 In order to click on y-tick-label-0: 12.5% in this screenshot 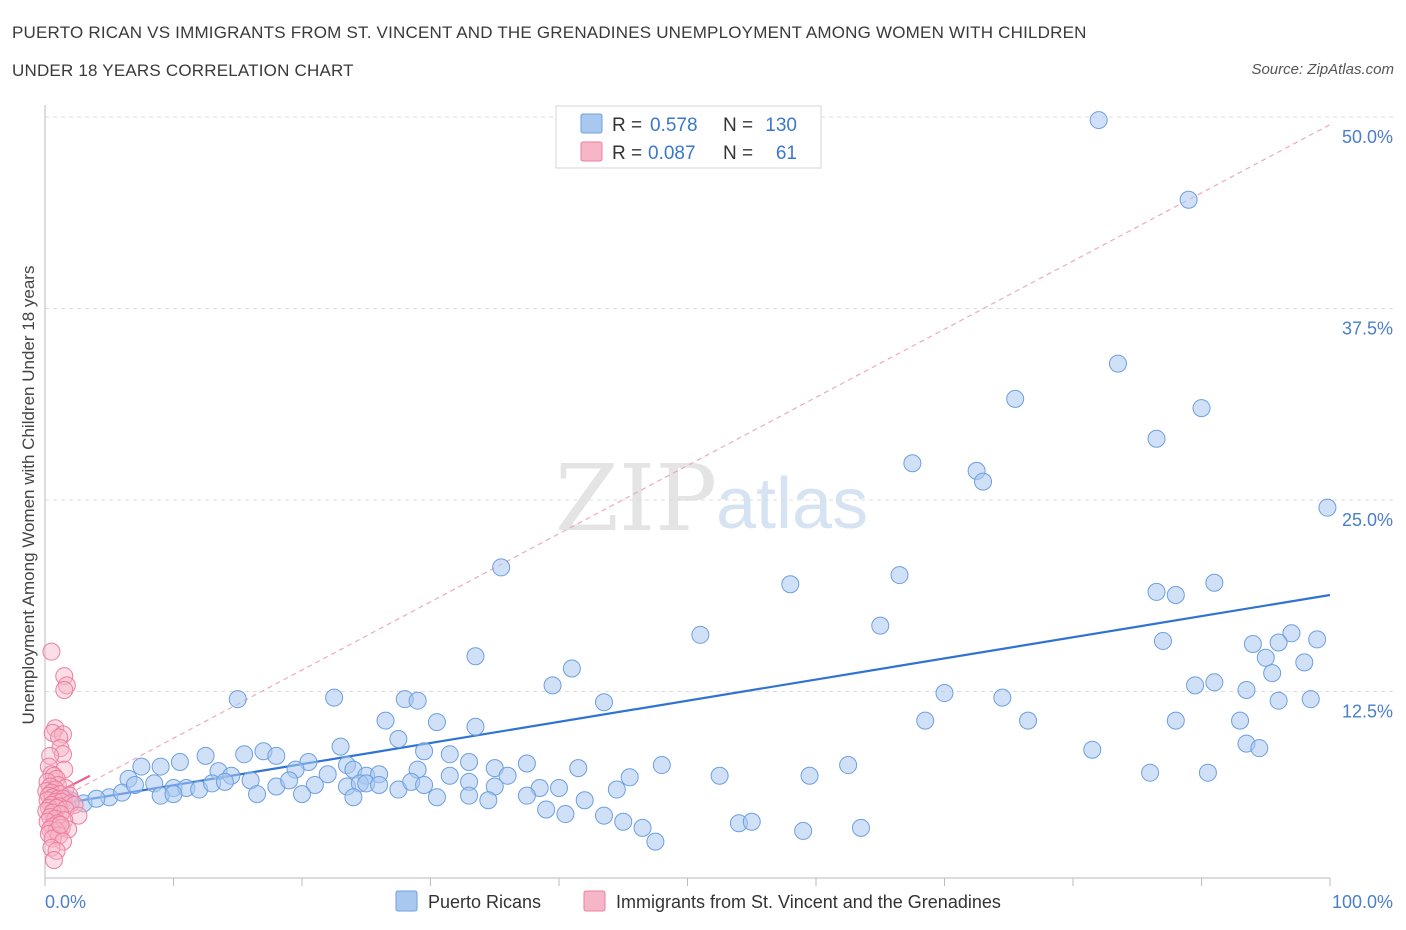, I will do `click(1367, 712)`.